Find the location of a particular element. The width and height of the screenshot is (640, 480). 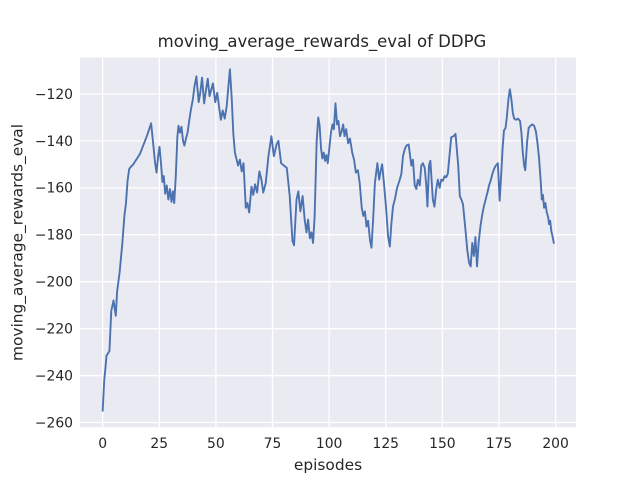

y-tick-labels: −120 −140 −160 −180 −200 −220 −240 −260 is located at coordinates (54, 259).